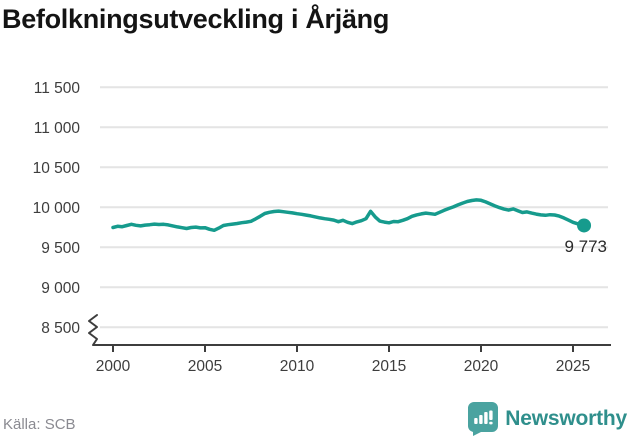 This screenshot has height=439, width=631. What do you see at coordinates (584, 225) in the screenshot?
I see `last-point-marker` at bounding box center [584, 225].